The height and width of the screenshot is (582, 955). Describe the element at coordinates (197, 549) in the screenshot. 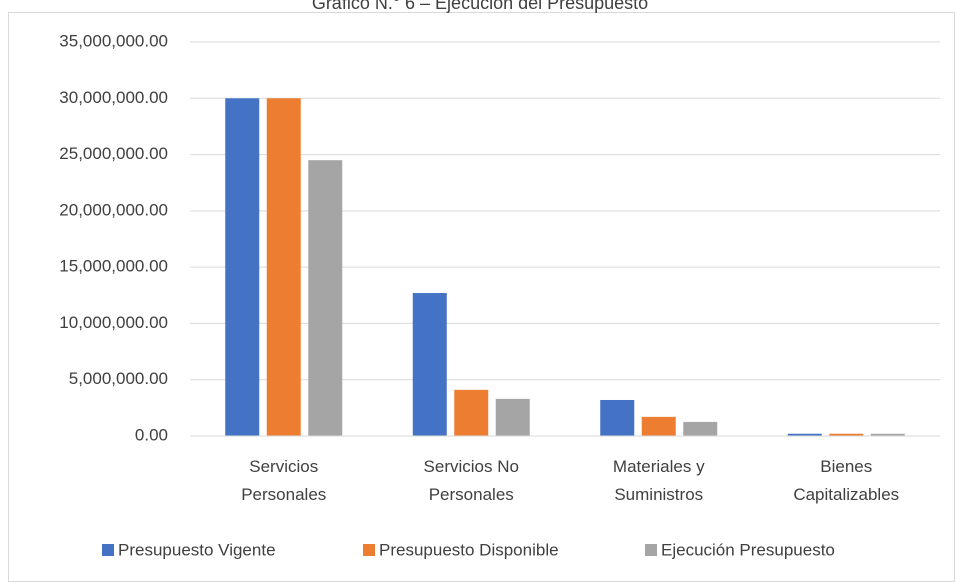

I see `legend-label: Presupuesto Vigente` at that location.